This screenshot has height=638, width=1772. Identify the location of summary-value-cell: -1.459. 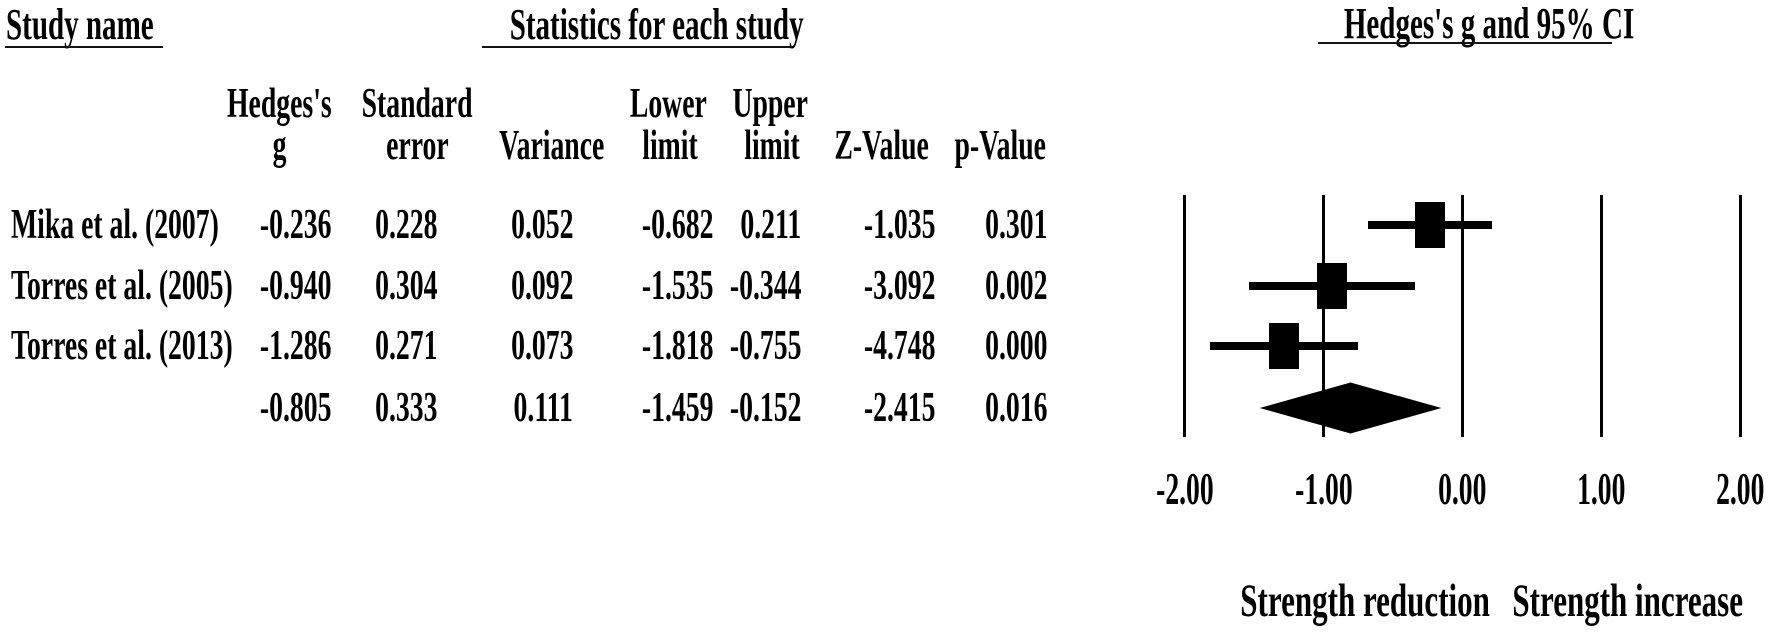
(633, 408).